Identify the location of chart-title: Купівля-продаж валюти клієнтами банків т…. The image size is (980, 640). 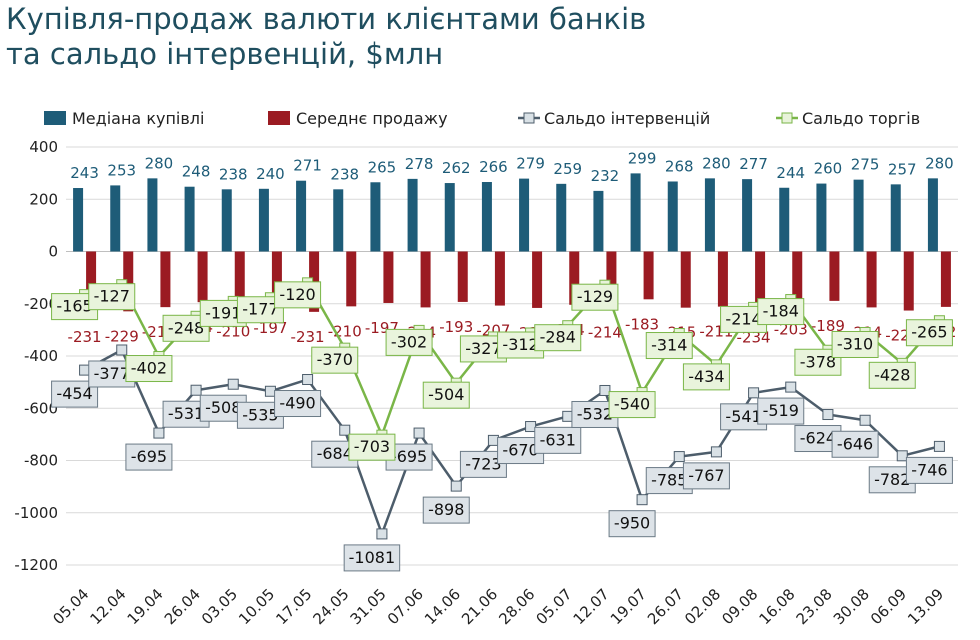
(326, 37).